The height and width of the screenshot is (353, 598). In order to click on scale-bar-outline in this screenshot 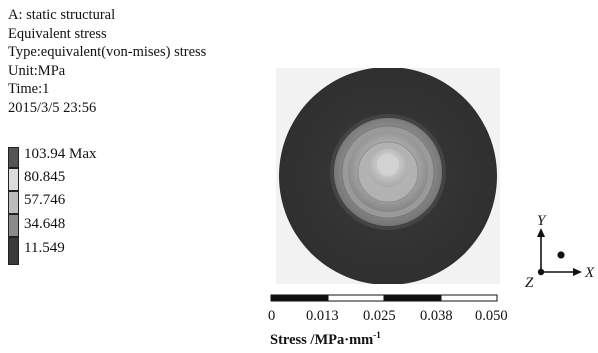, I will do `click(384, 298)`.